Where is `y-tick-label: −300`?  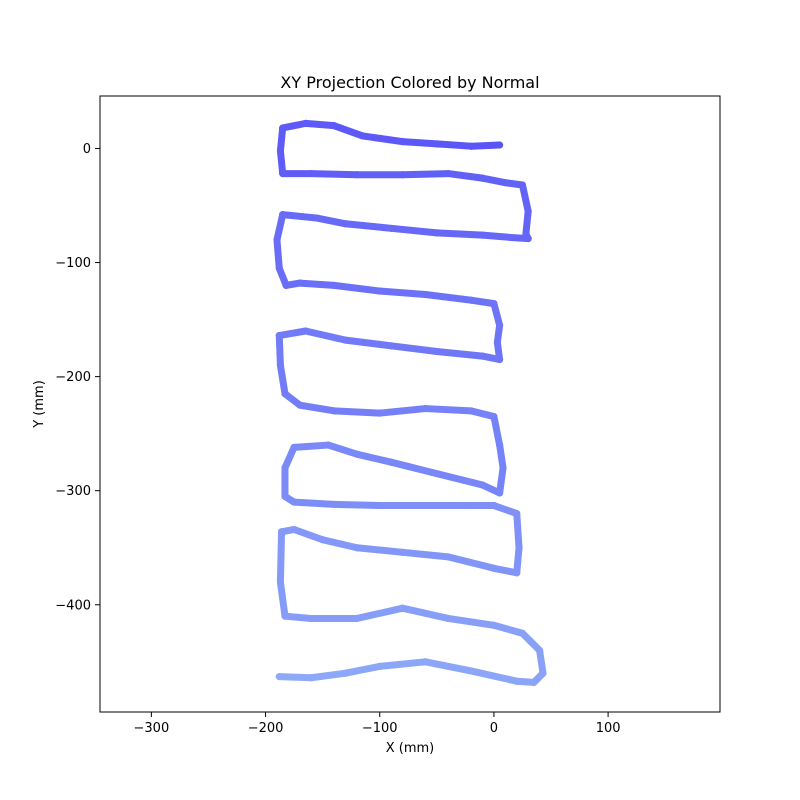 y-tick-label: −300 is located at coordinates (73, 491).